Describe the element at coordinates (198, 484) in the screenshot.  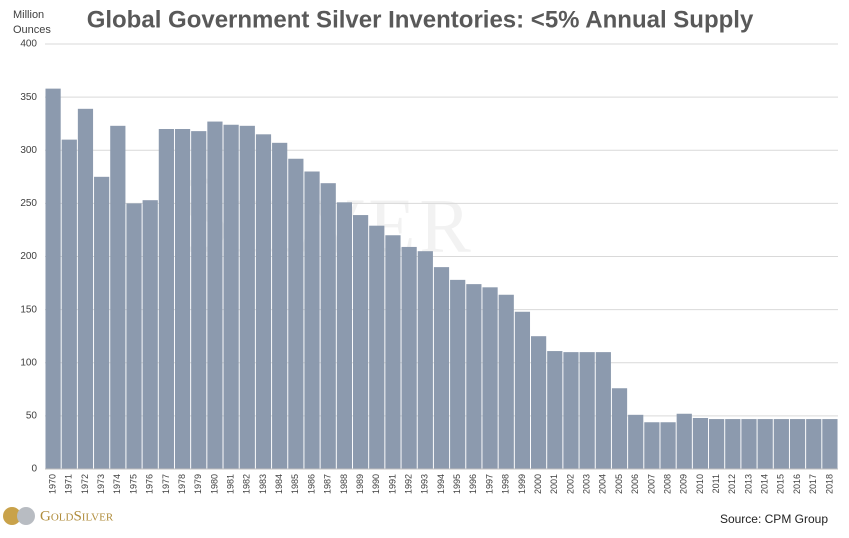
I see `x-tick-label: 1979` at that location.